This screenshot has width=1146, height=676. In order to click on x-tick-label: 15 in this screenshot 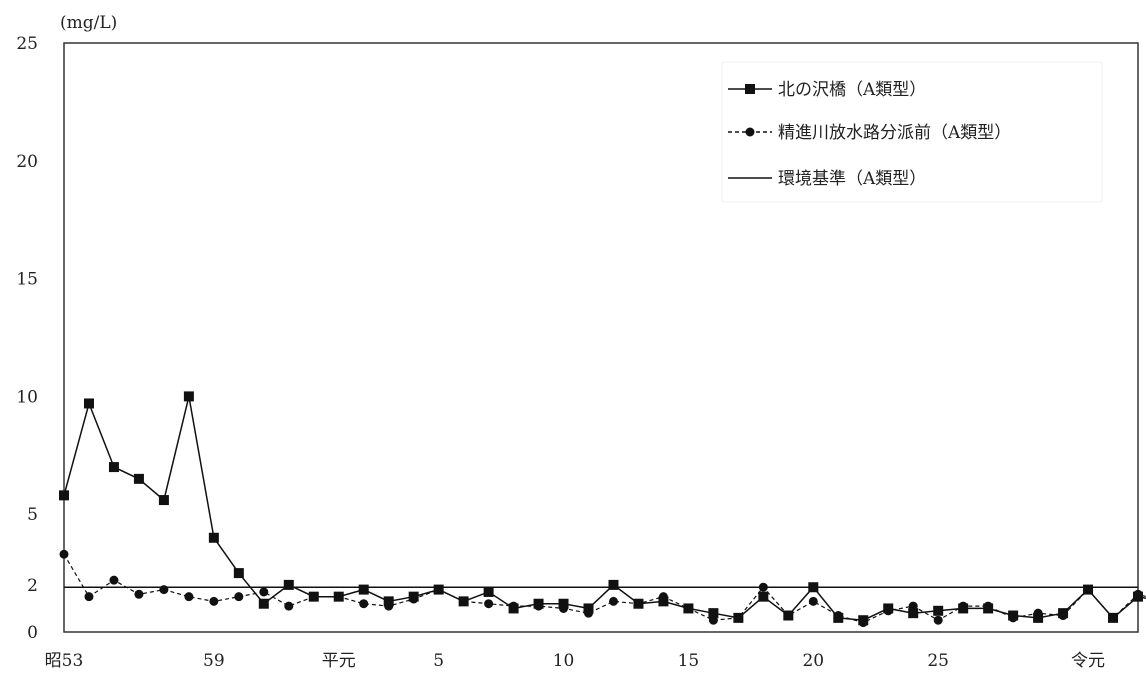, I will do `click(689, 661)`.